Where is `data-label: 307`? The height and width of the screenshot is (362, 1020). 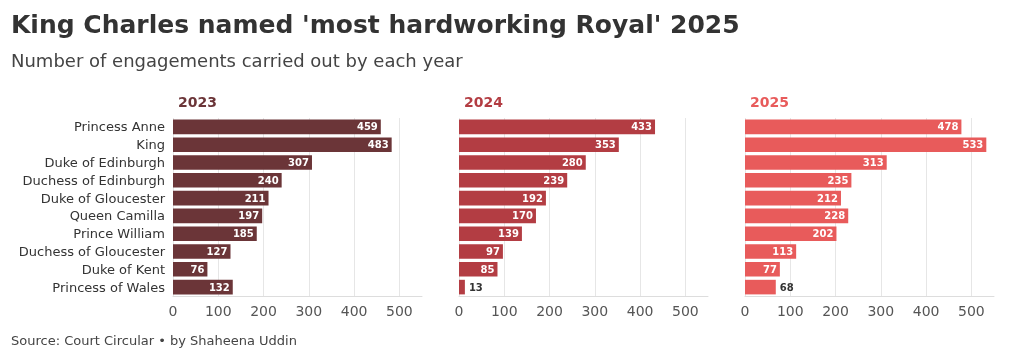
data-label: 307 is located at coordinates (299, 162).